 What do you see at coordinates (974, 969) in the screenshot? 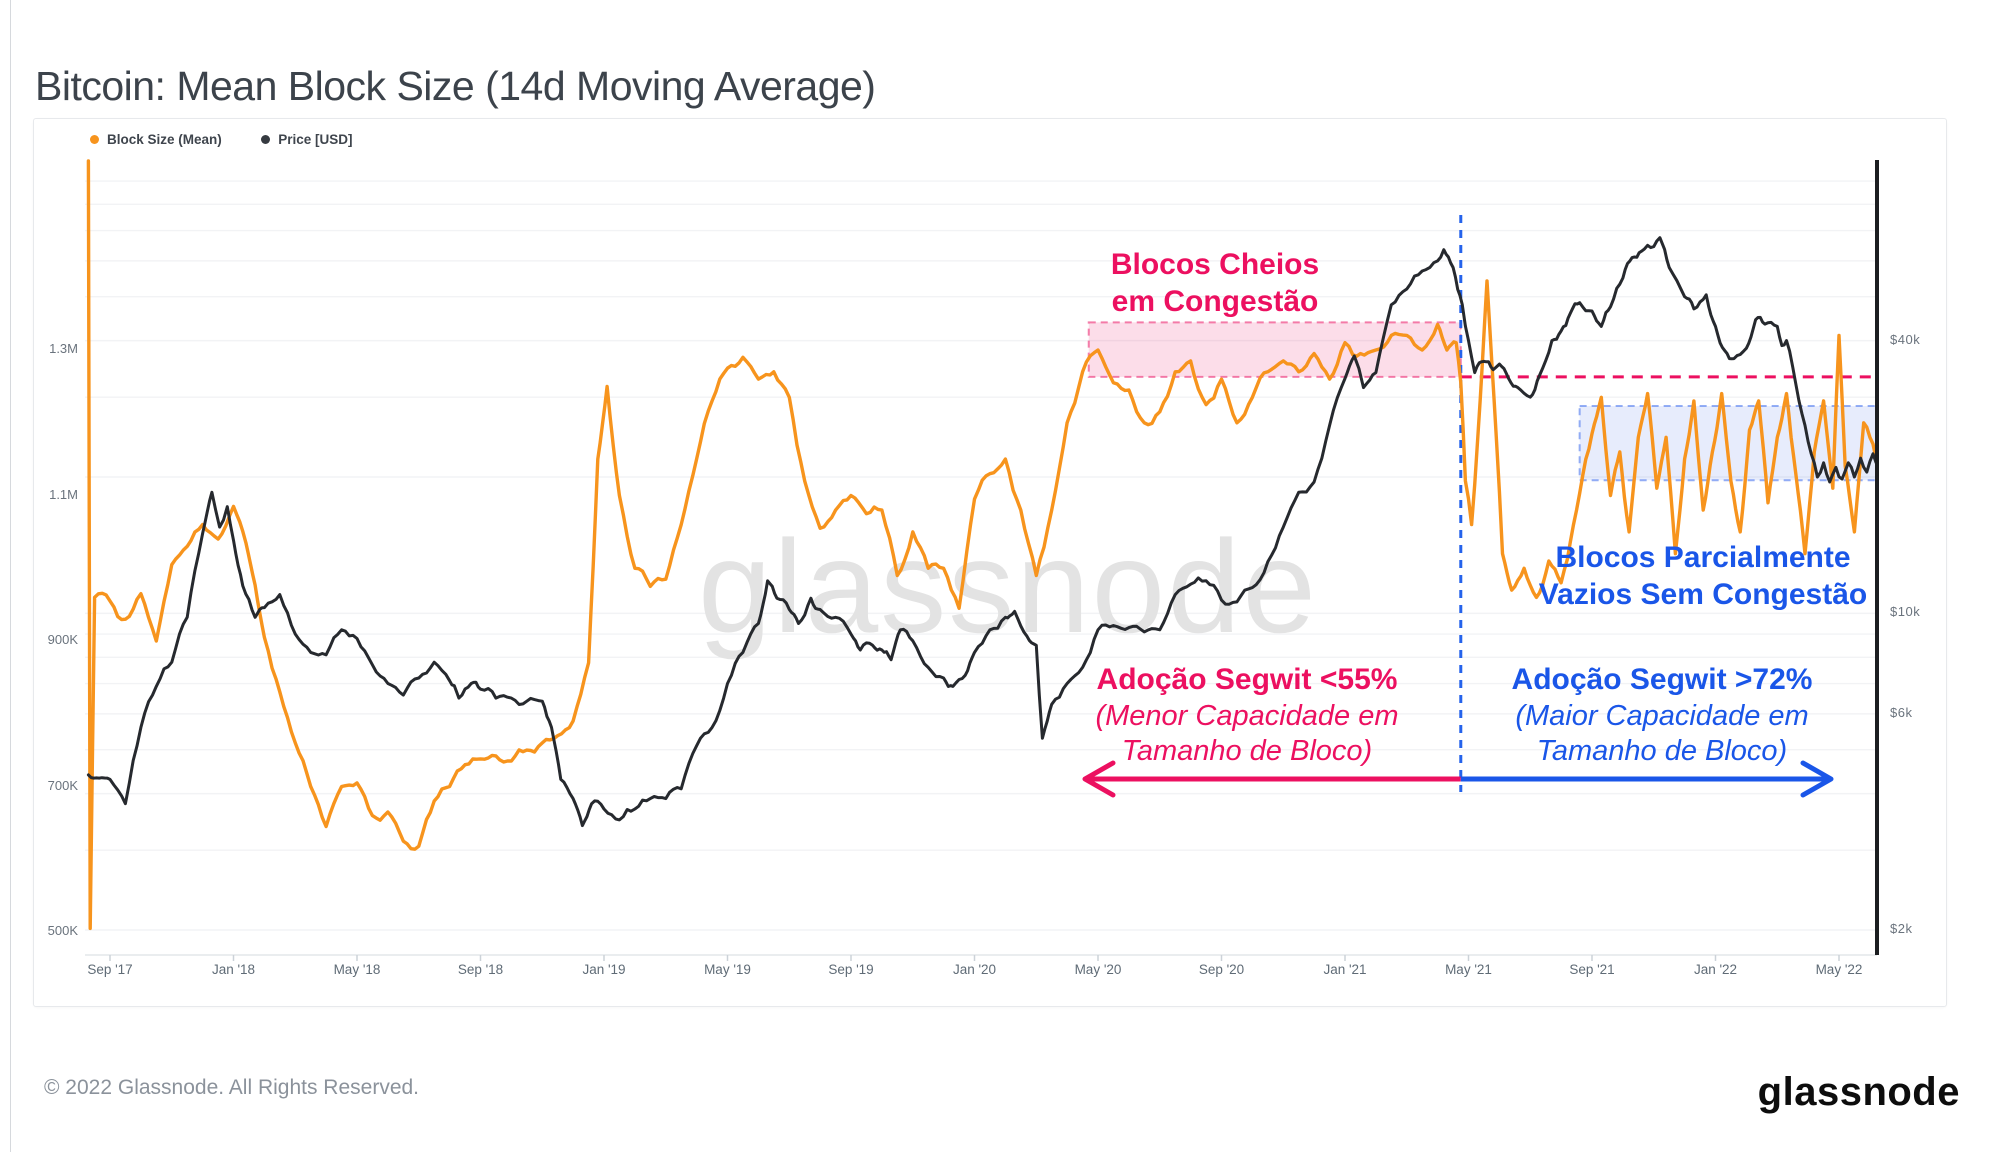
I see `x-tick-label: Jan '20` at bounding box center [974, 969].